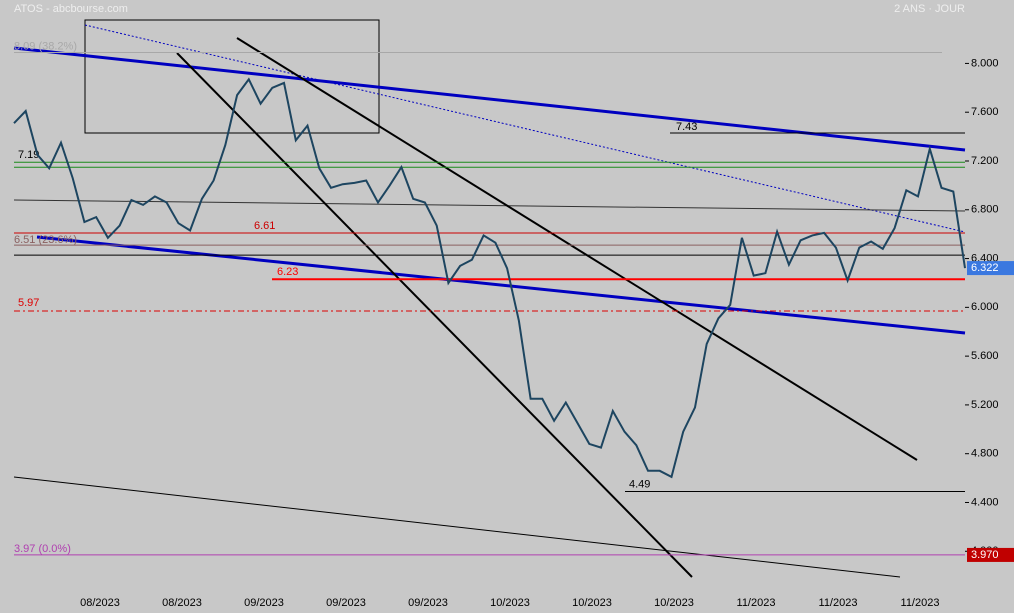 Image resolution: width=1014 pixels, height=613 pixels. I want to click on level-label: 6.51 (23.6%), so click(45, 240).